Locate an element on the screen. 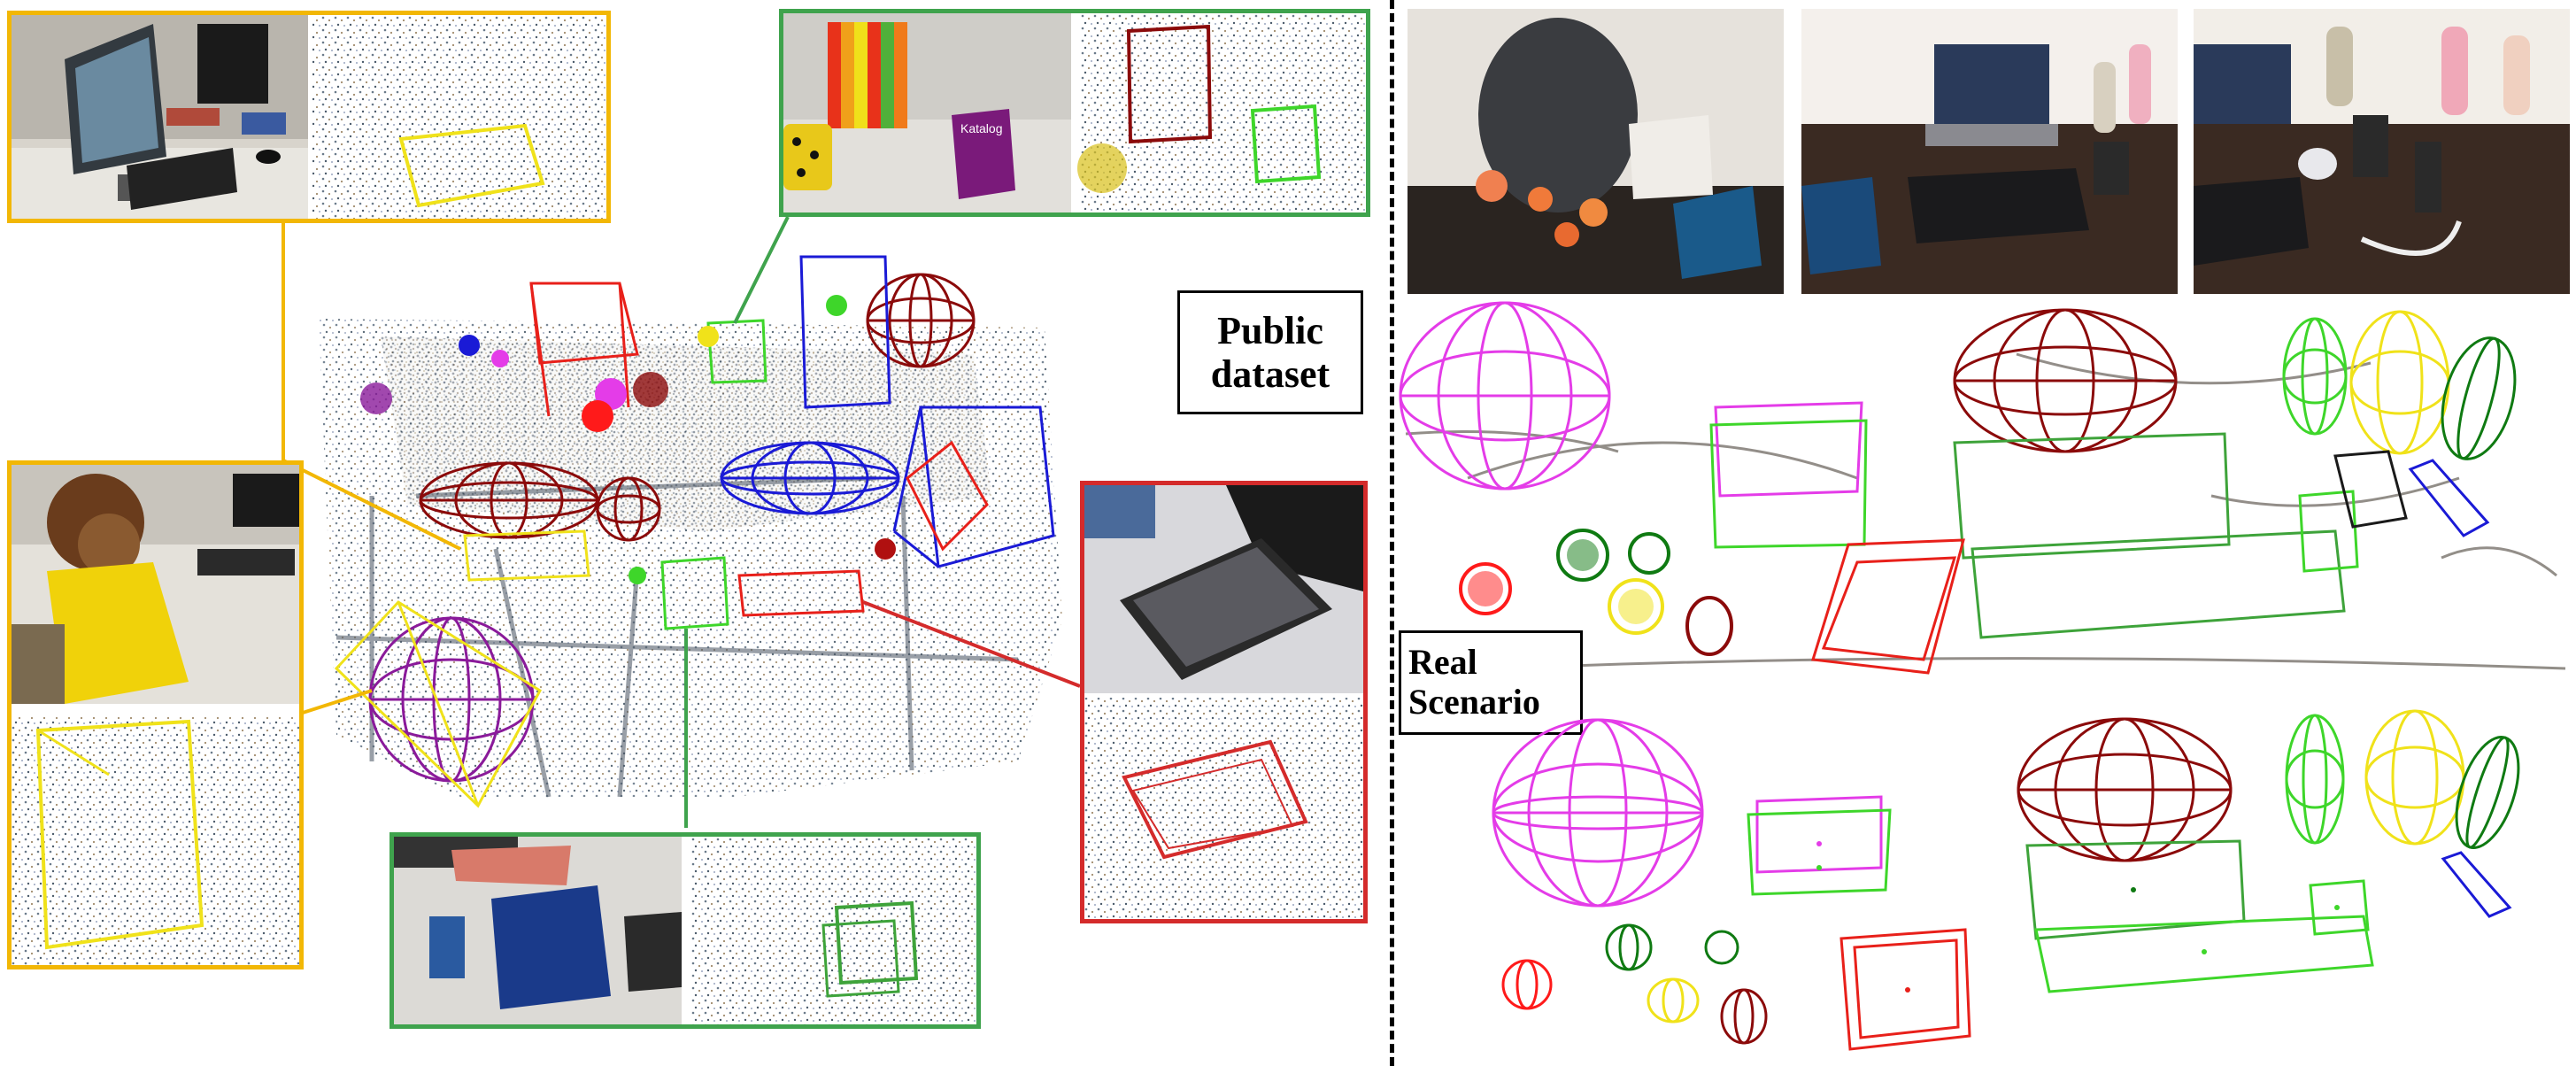 Image resolution: width=2576 pixels, height=1066 pixels. ellipsoid-dark-red-top is located at coordinates (921, 320).